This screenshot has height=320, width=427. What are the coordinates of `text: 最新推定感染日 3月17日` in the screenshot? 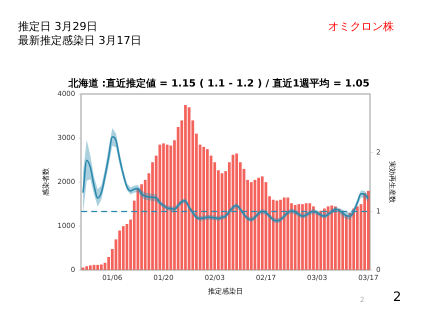 It's located at (80, 40).